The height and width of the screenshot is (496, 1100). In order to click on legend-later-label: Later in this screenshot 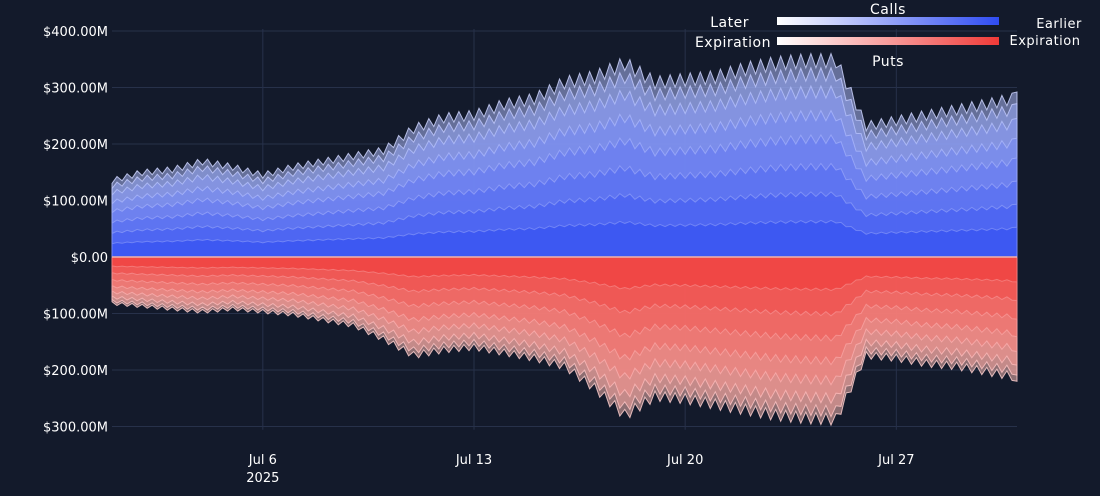, I will do `click(729, 23)`.